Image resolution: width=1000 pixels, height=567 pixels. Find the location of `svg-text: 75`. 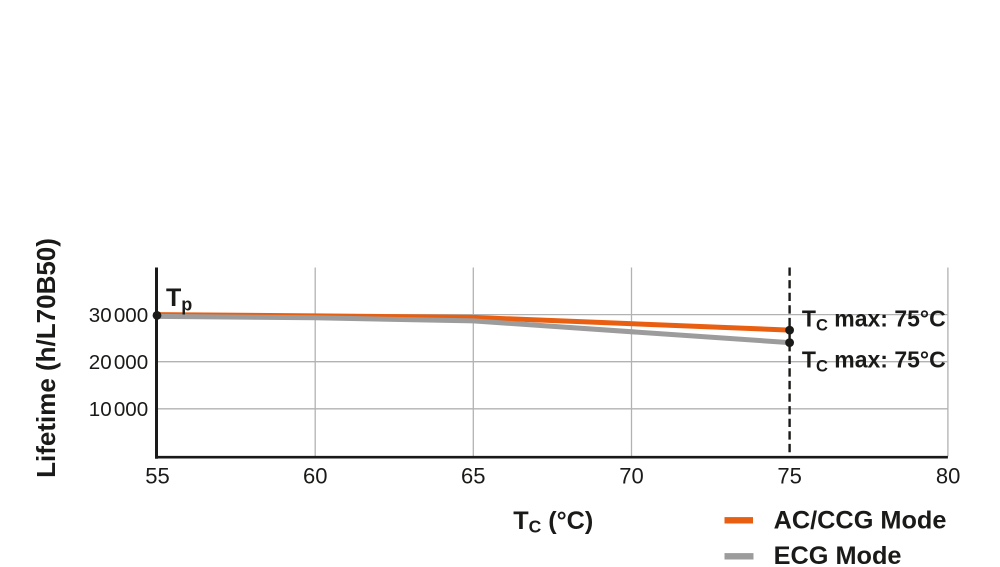

svg-text: 75 is located at coordinates (789, 475).